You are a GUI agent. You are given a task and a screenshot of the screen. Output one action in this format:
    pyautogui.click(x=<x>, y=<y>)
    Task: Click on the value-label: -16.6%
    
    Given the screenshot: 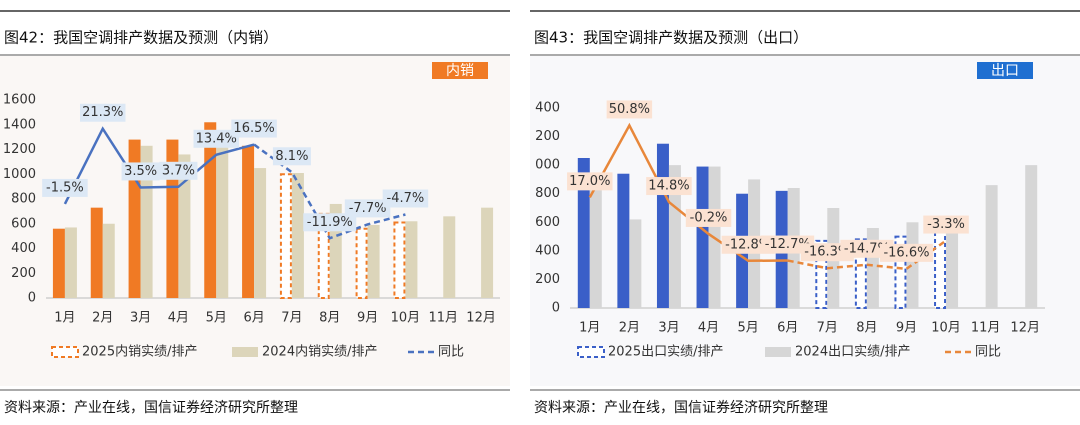 What is the action you would take?
    pyautogui.click(x=906, y=252)
    